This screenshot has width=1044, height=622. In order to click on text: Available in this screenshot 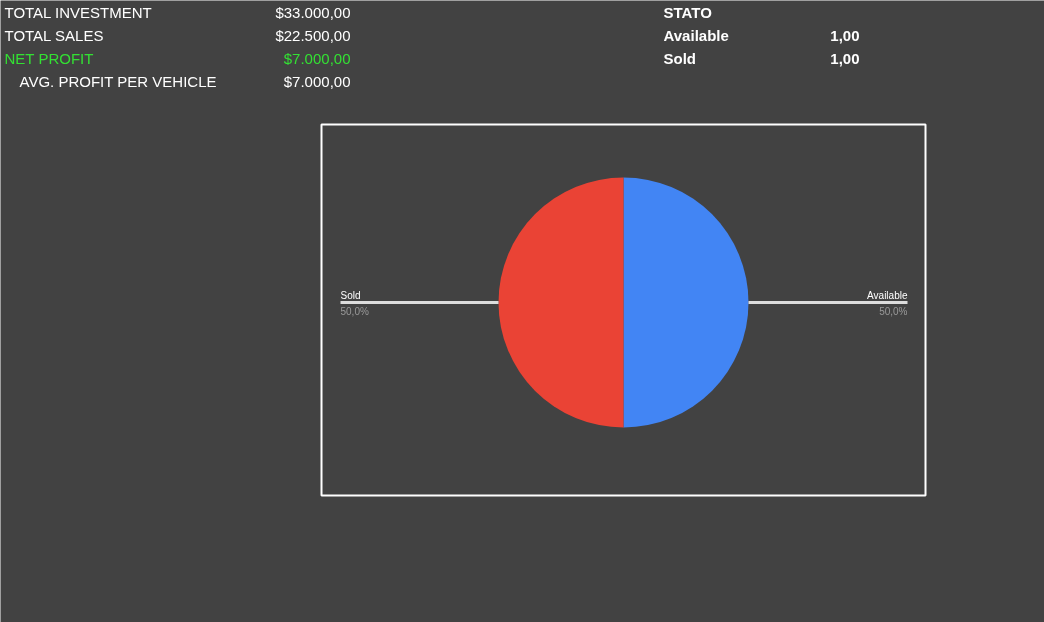, I will do `click(696, 35)`.